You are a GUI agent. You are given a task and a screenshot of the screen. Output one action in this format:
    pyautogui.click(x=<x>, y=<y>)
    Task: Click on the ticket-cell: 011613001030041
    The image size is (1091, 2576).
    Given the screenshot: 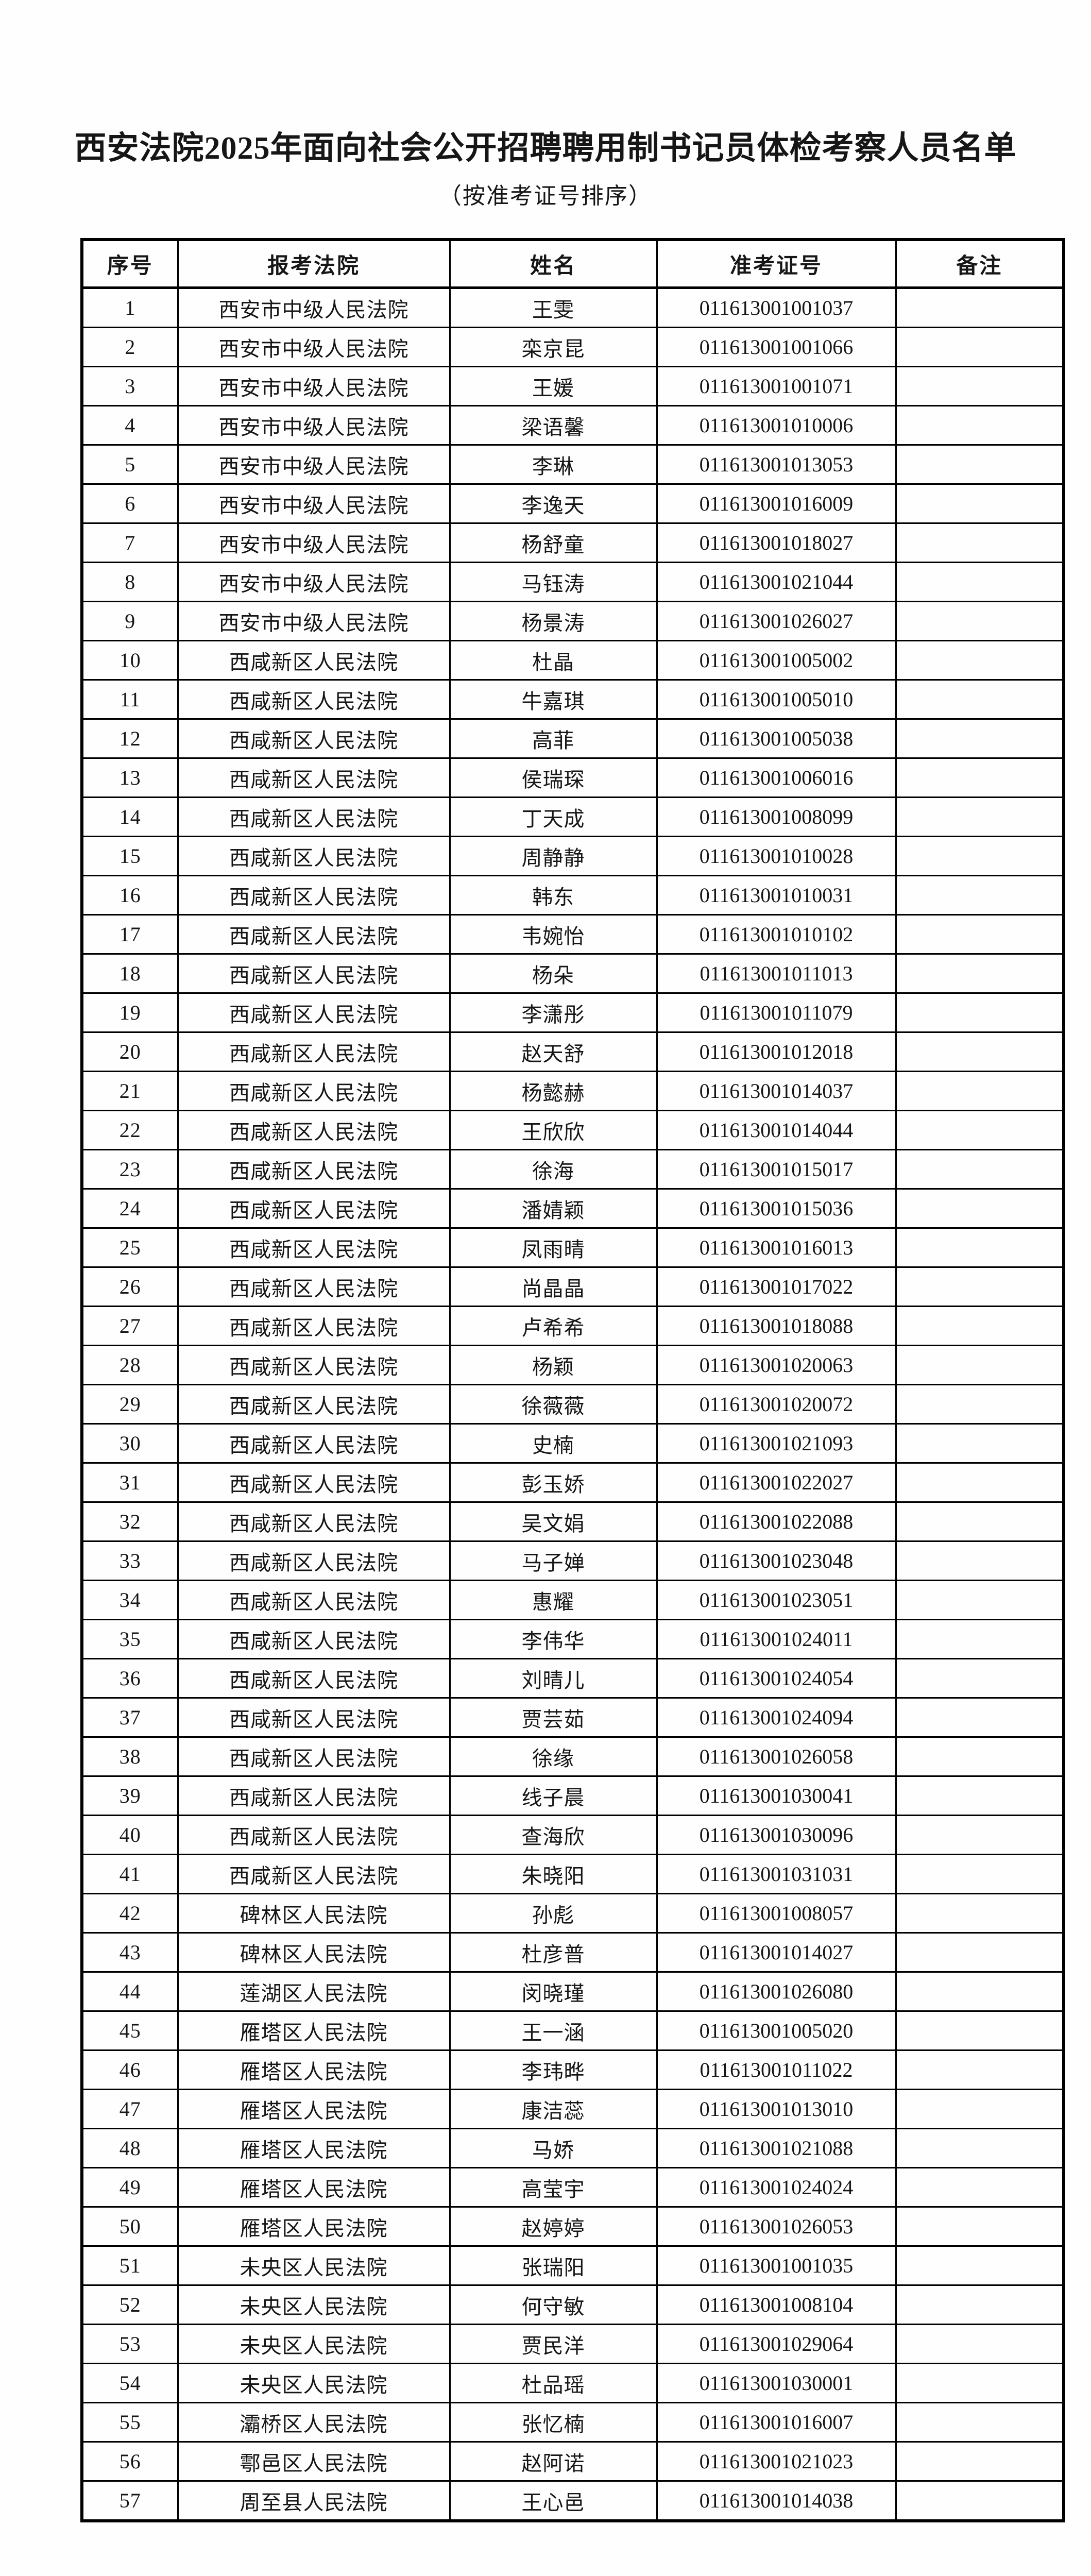 What is the action you would take?
    pyautogui.click(x=776, y=1795)
    